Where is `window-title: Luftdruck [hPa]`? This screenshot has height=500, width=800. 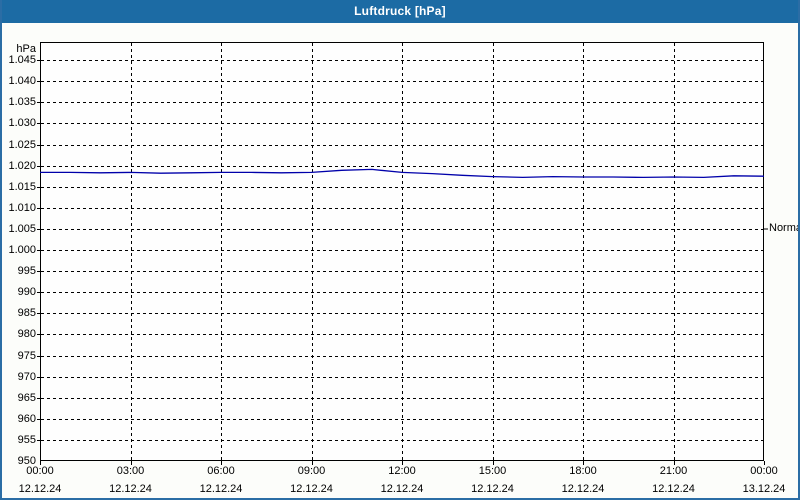
window-title: Luftdruck [hPa] is located at coordinates (400, 11).